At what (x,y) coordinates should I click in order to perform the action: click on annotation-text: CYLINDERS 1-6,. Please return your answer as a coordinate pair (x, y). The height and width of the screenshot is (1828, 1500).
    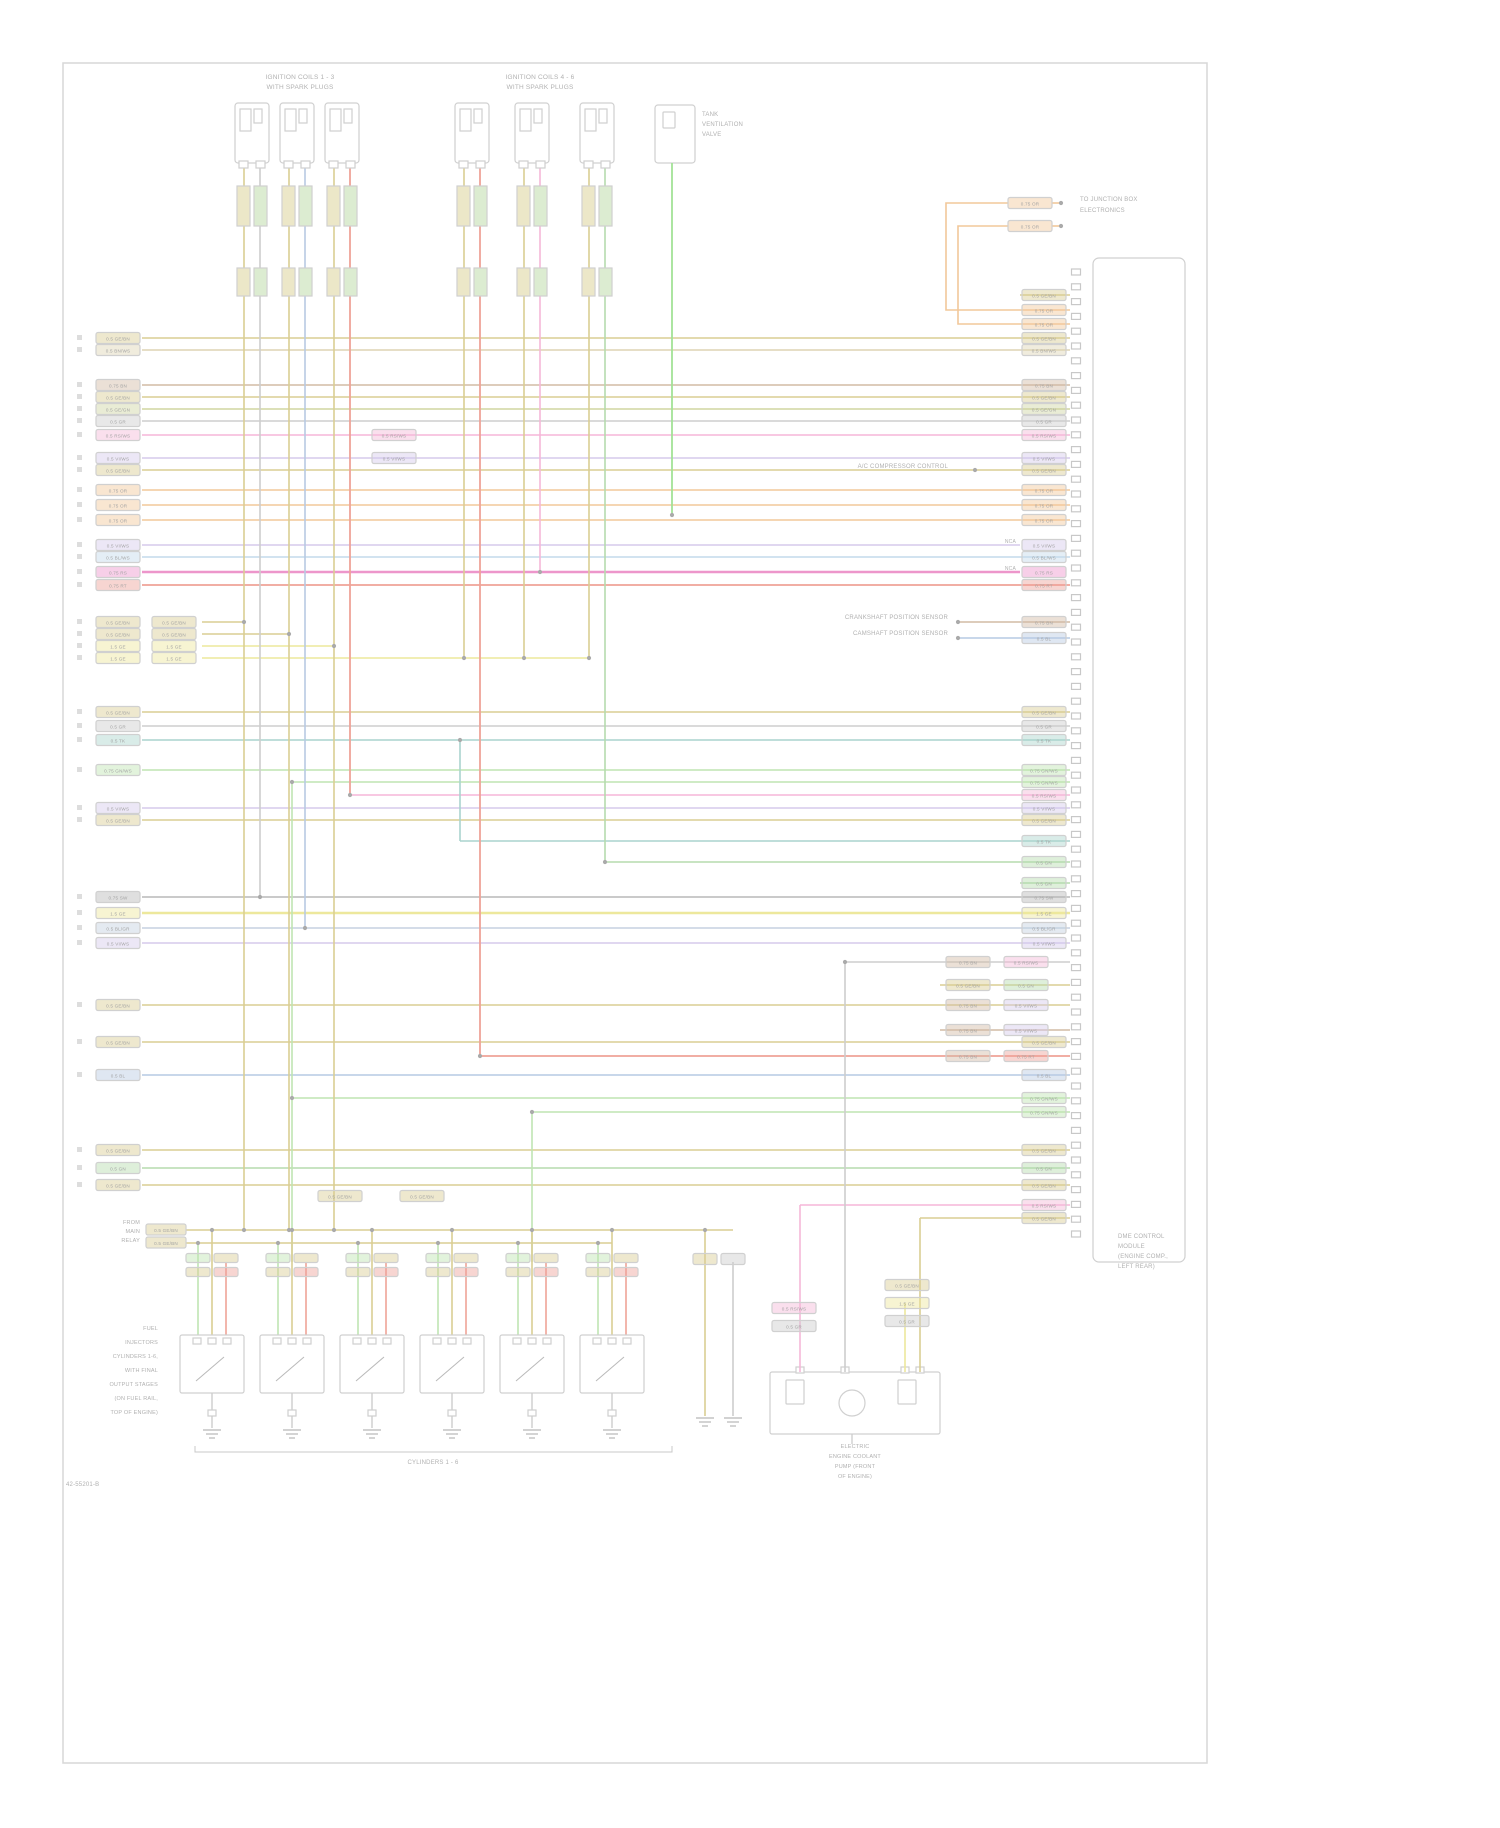
    Looking at the image, I should click on (136, 1357).